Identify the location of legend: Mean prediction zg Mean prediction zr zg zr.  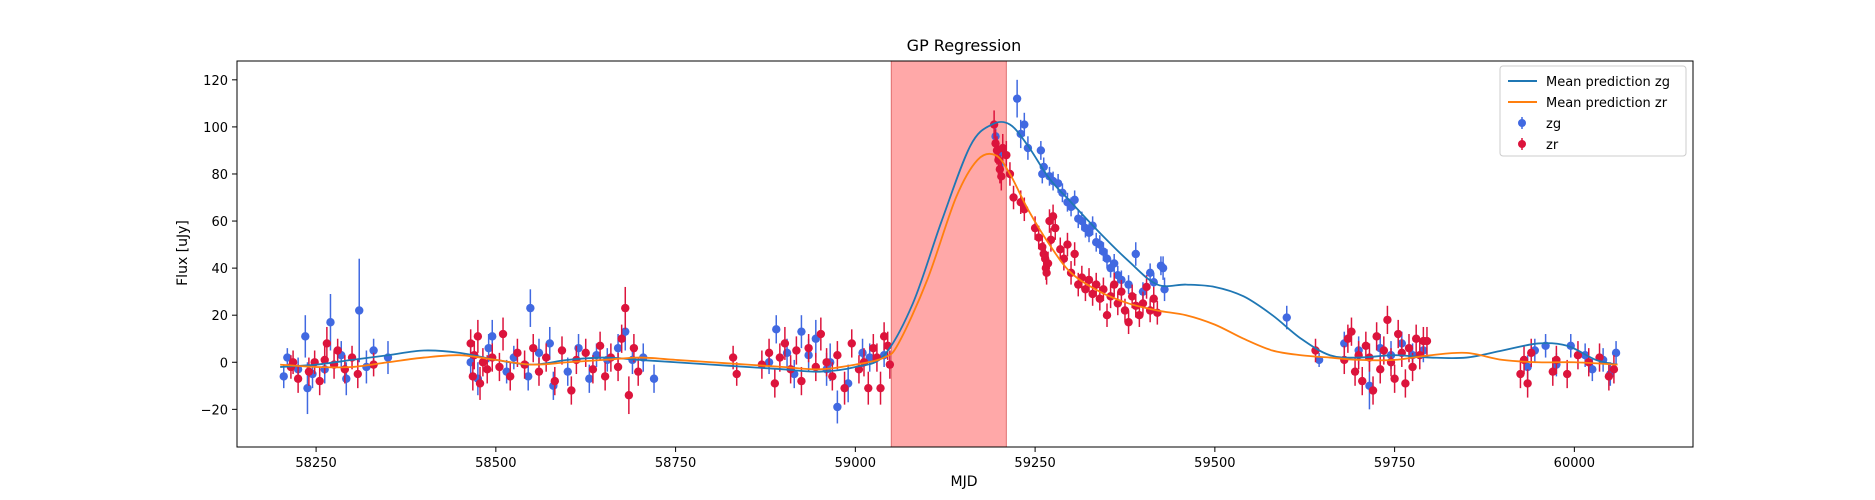
(1593, 111).